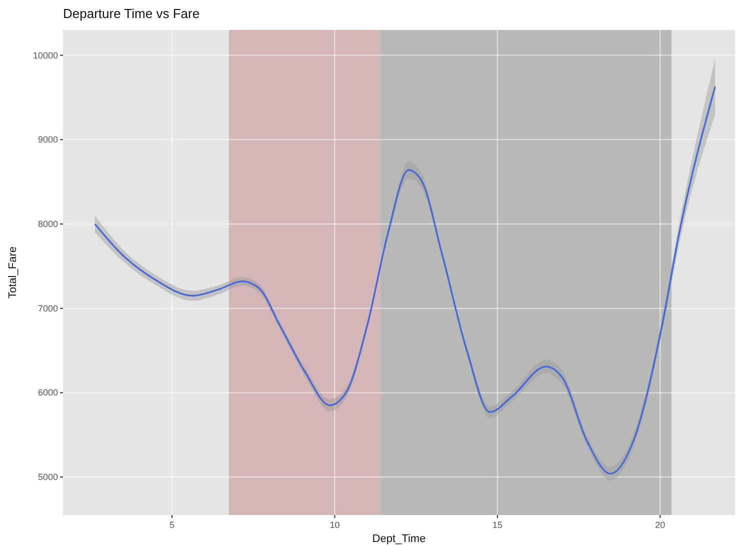 The width and height of the screenshot is (743, 546). Describe the element at coordinates (131, 13) in the screenshot. I see `chart-title: Departure Time vs Fare` at that location.